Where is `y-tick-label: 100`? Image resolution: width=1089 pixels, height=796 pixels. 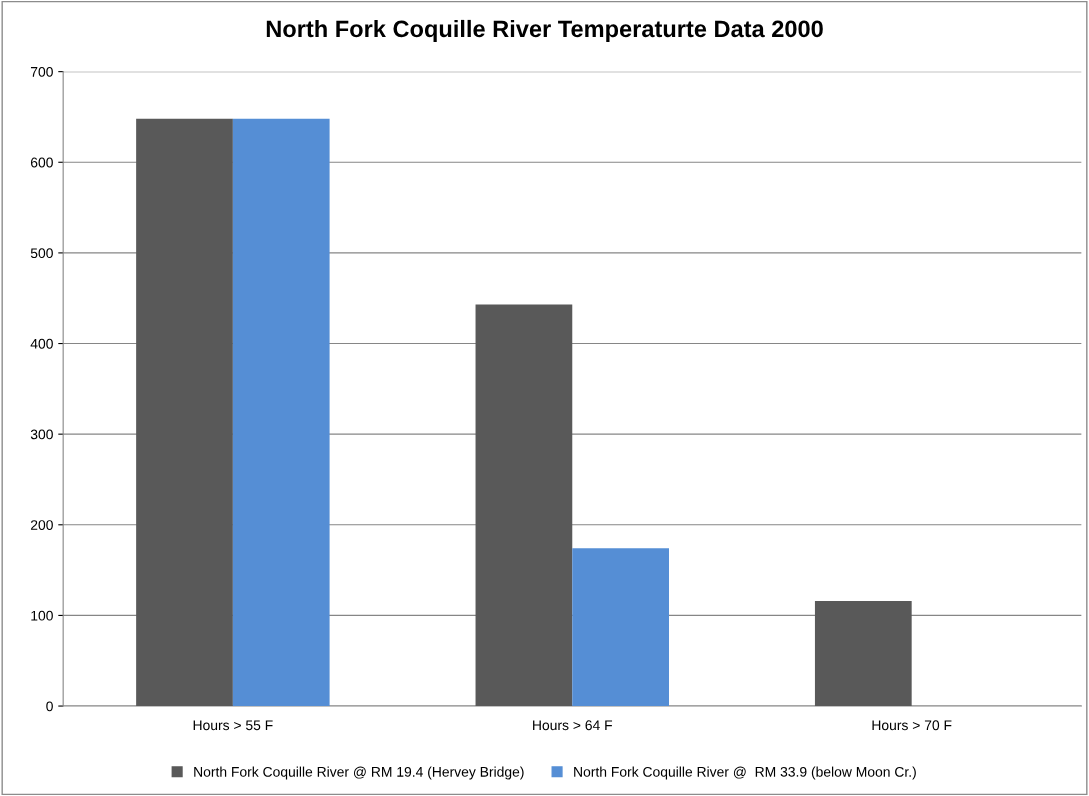
y-tick-label: 100 is located at coordinates (42, 615).